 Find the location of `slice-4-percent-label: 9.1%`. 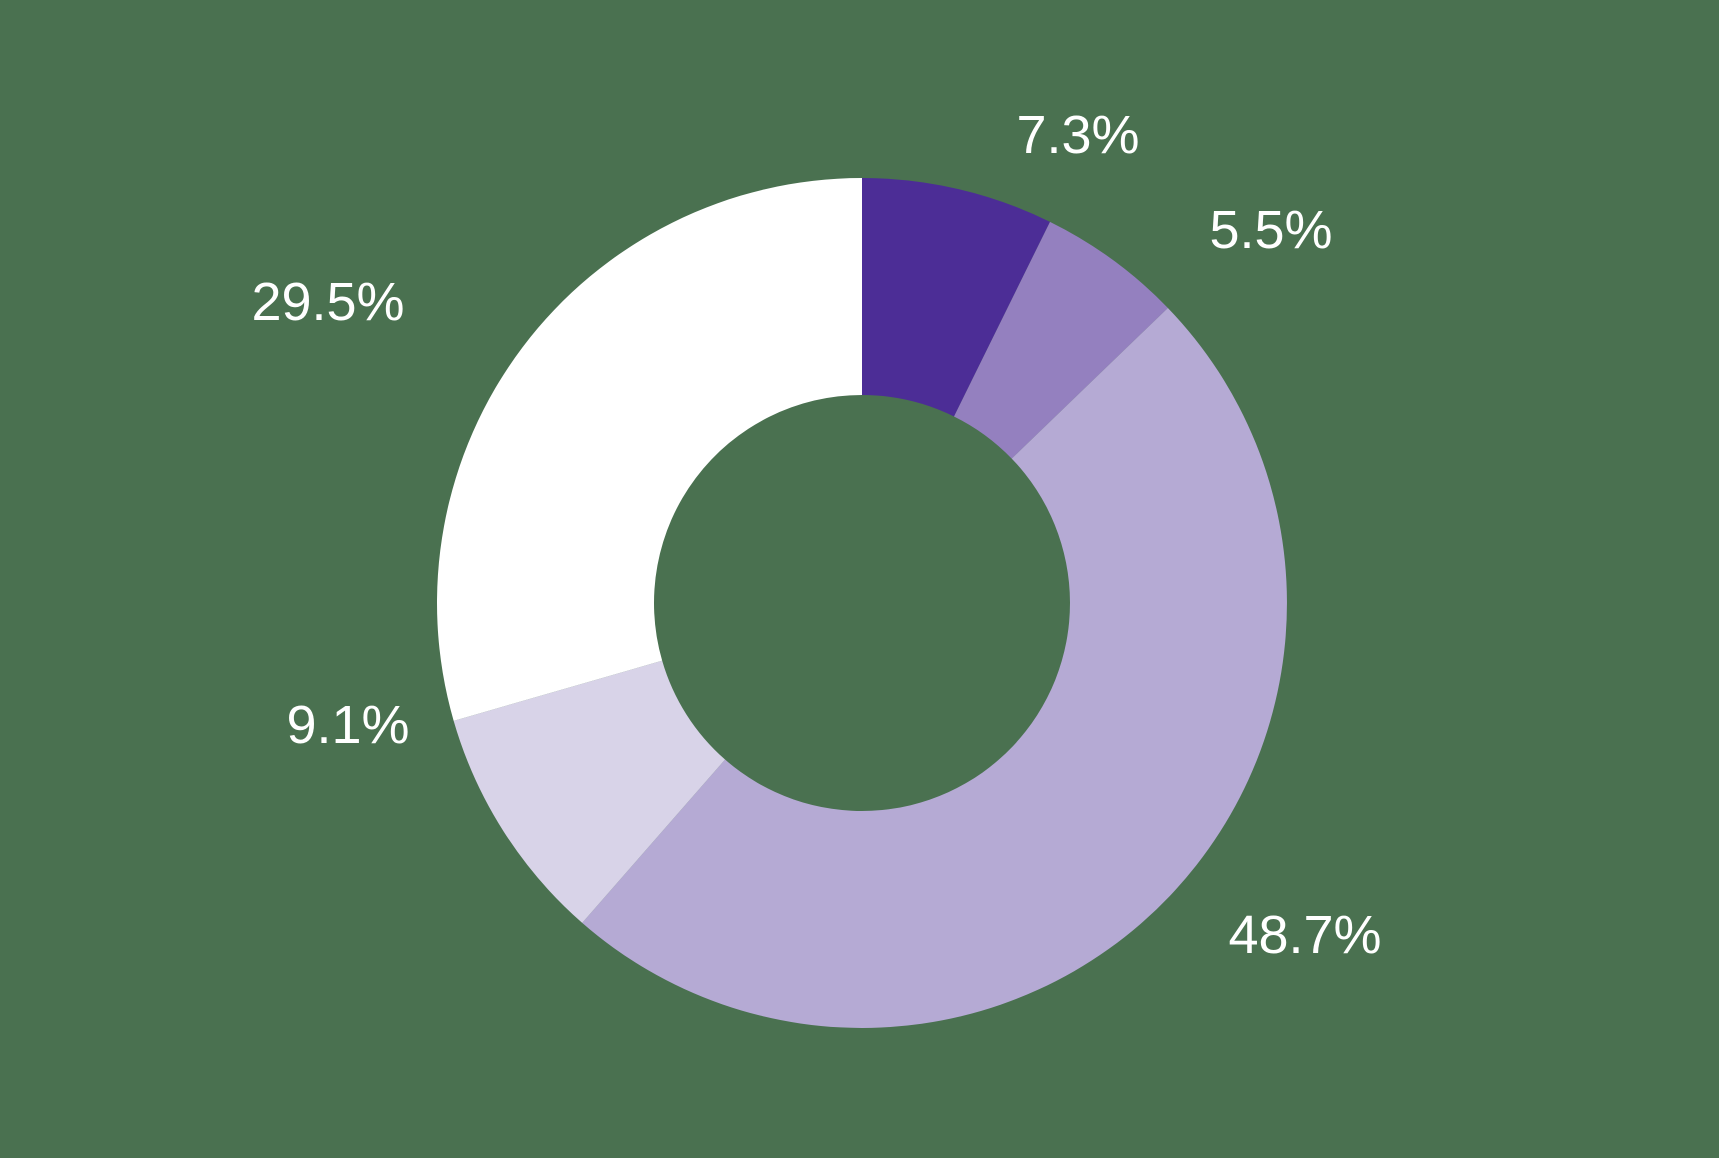

slice-4-percent-label: 9.1% is located at coordinates (347, 725).